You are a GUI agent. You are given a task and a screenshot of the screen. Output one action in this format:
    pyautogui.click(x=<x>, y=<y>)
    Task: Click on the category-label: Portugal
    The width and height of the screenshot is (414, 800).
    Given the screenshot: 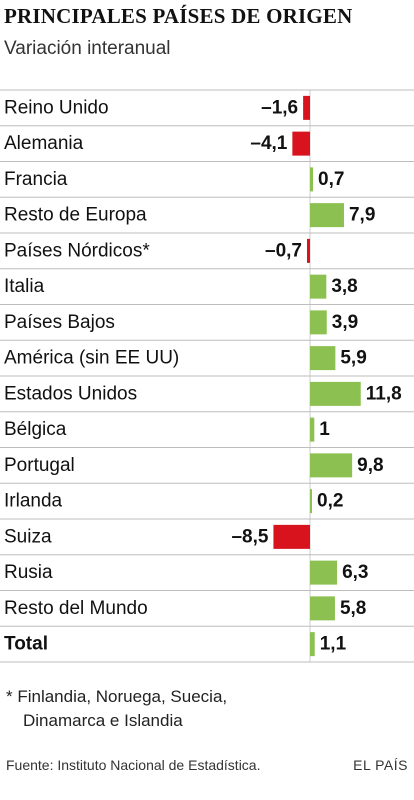 What is the action you would take?
    pyautogui.click(x=39, y=465)
    